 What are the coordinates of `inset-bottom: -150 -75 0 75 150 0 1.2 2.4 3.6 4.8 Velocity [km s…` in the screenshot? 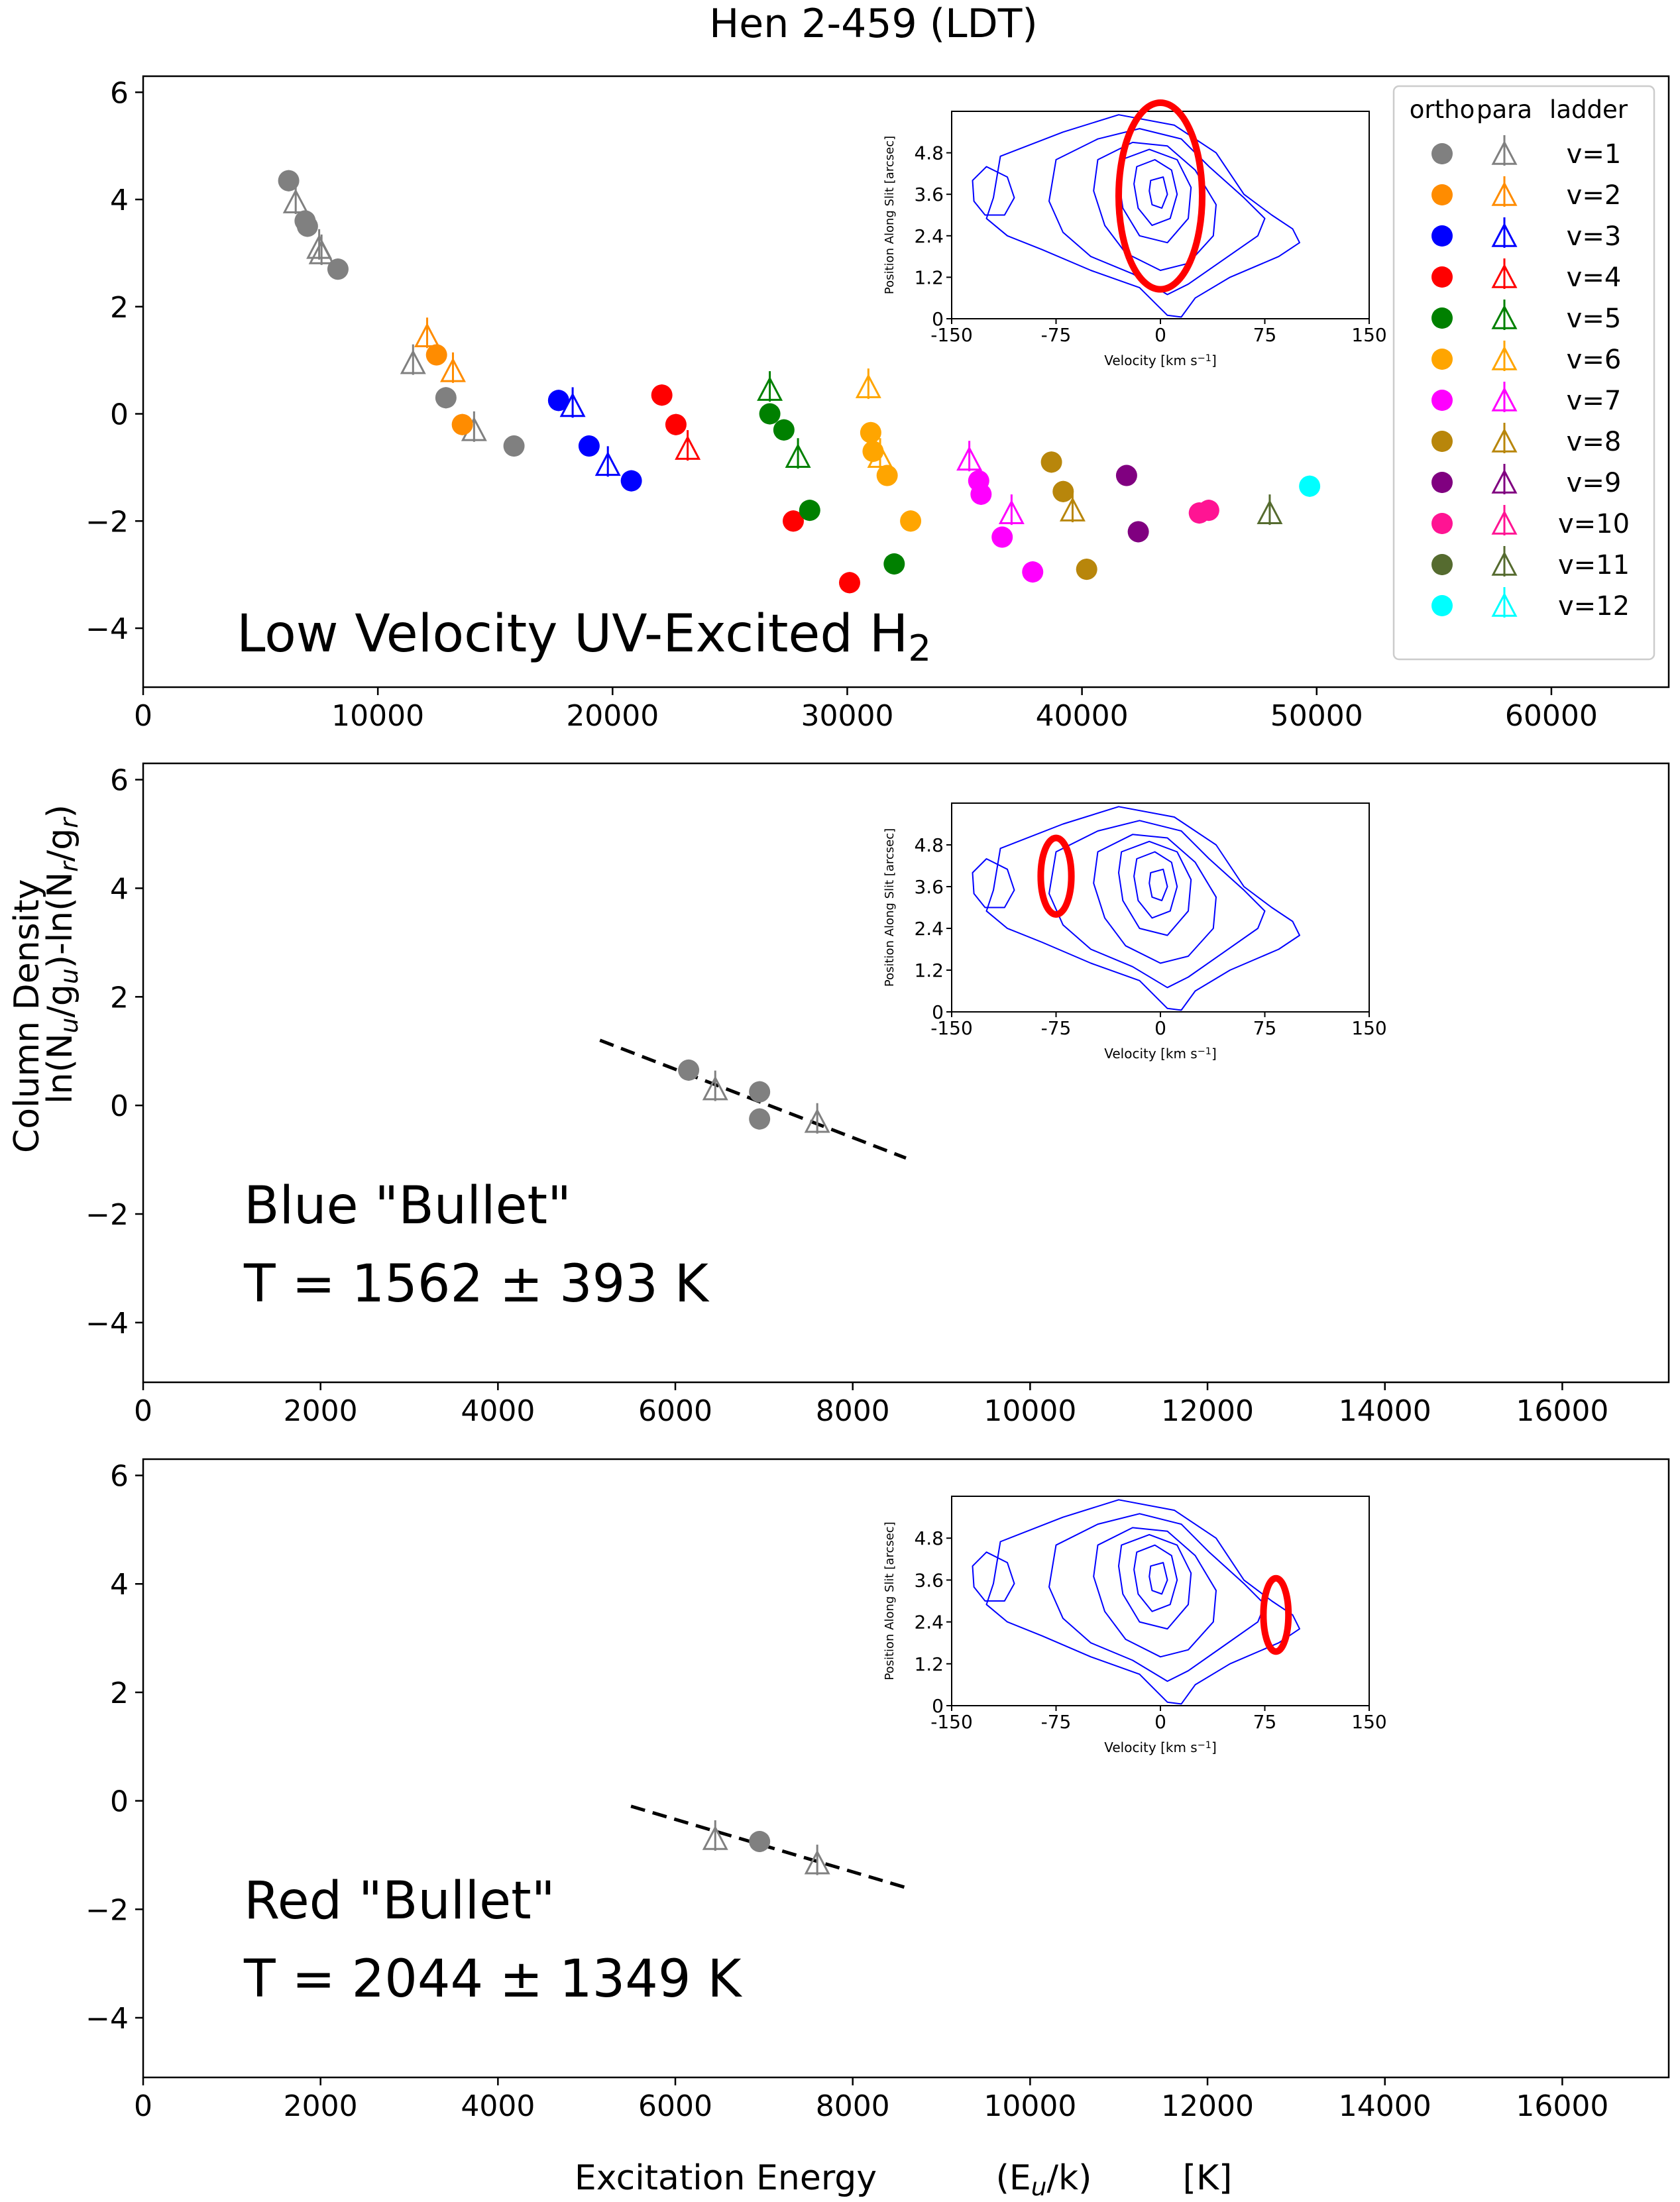 It's located at (1135, 1625).